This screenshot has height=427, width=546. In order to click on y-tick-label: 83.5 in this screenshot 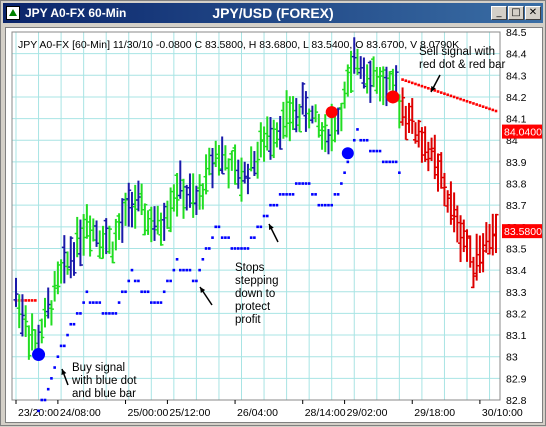, I will do `click(516, 249)`.